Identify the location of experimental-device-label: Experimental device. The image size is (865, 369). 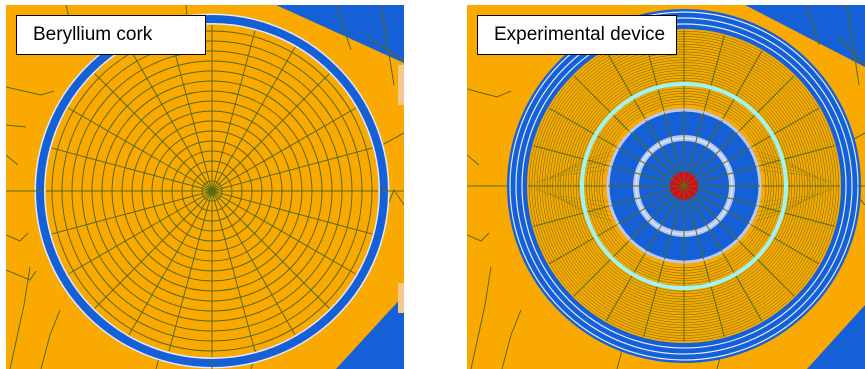
(577, 35).